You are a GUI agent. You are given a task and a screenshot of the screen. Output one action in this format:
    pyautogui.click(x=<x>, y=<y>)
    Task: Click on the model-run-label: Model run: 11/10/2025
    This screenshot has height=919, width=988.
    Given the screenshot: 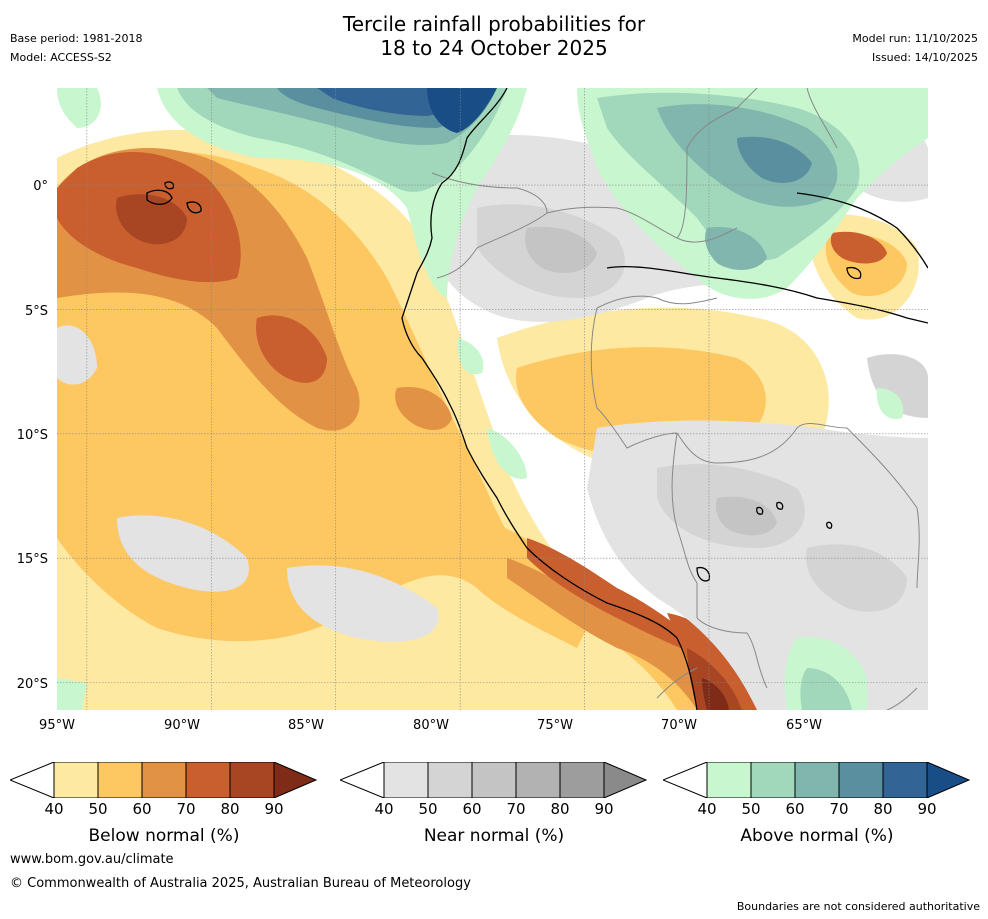 What is the action you would take?
    pyautogui.click(x=915, y=38)
    